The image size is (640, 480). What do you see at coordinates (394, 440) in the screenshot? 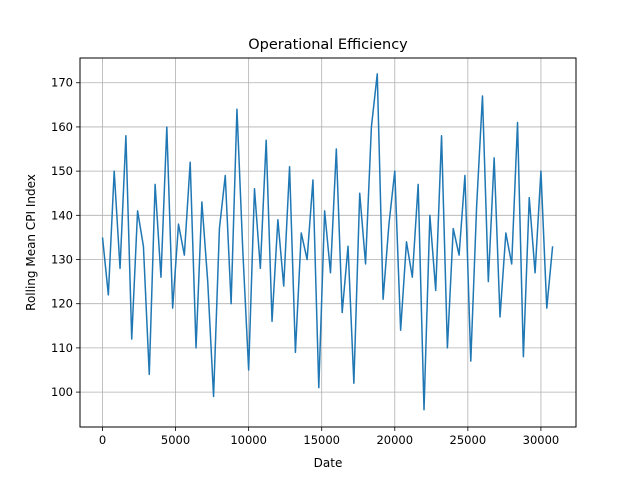
I see `x-tick-label: 20000` at bounding box center [394, 440].